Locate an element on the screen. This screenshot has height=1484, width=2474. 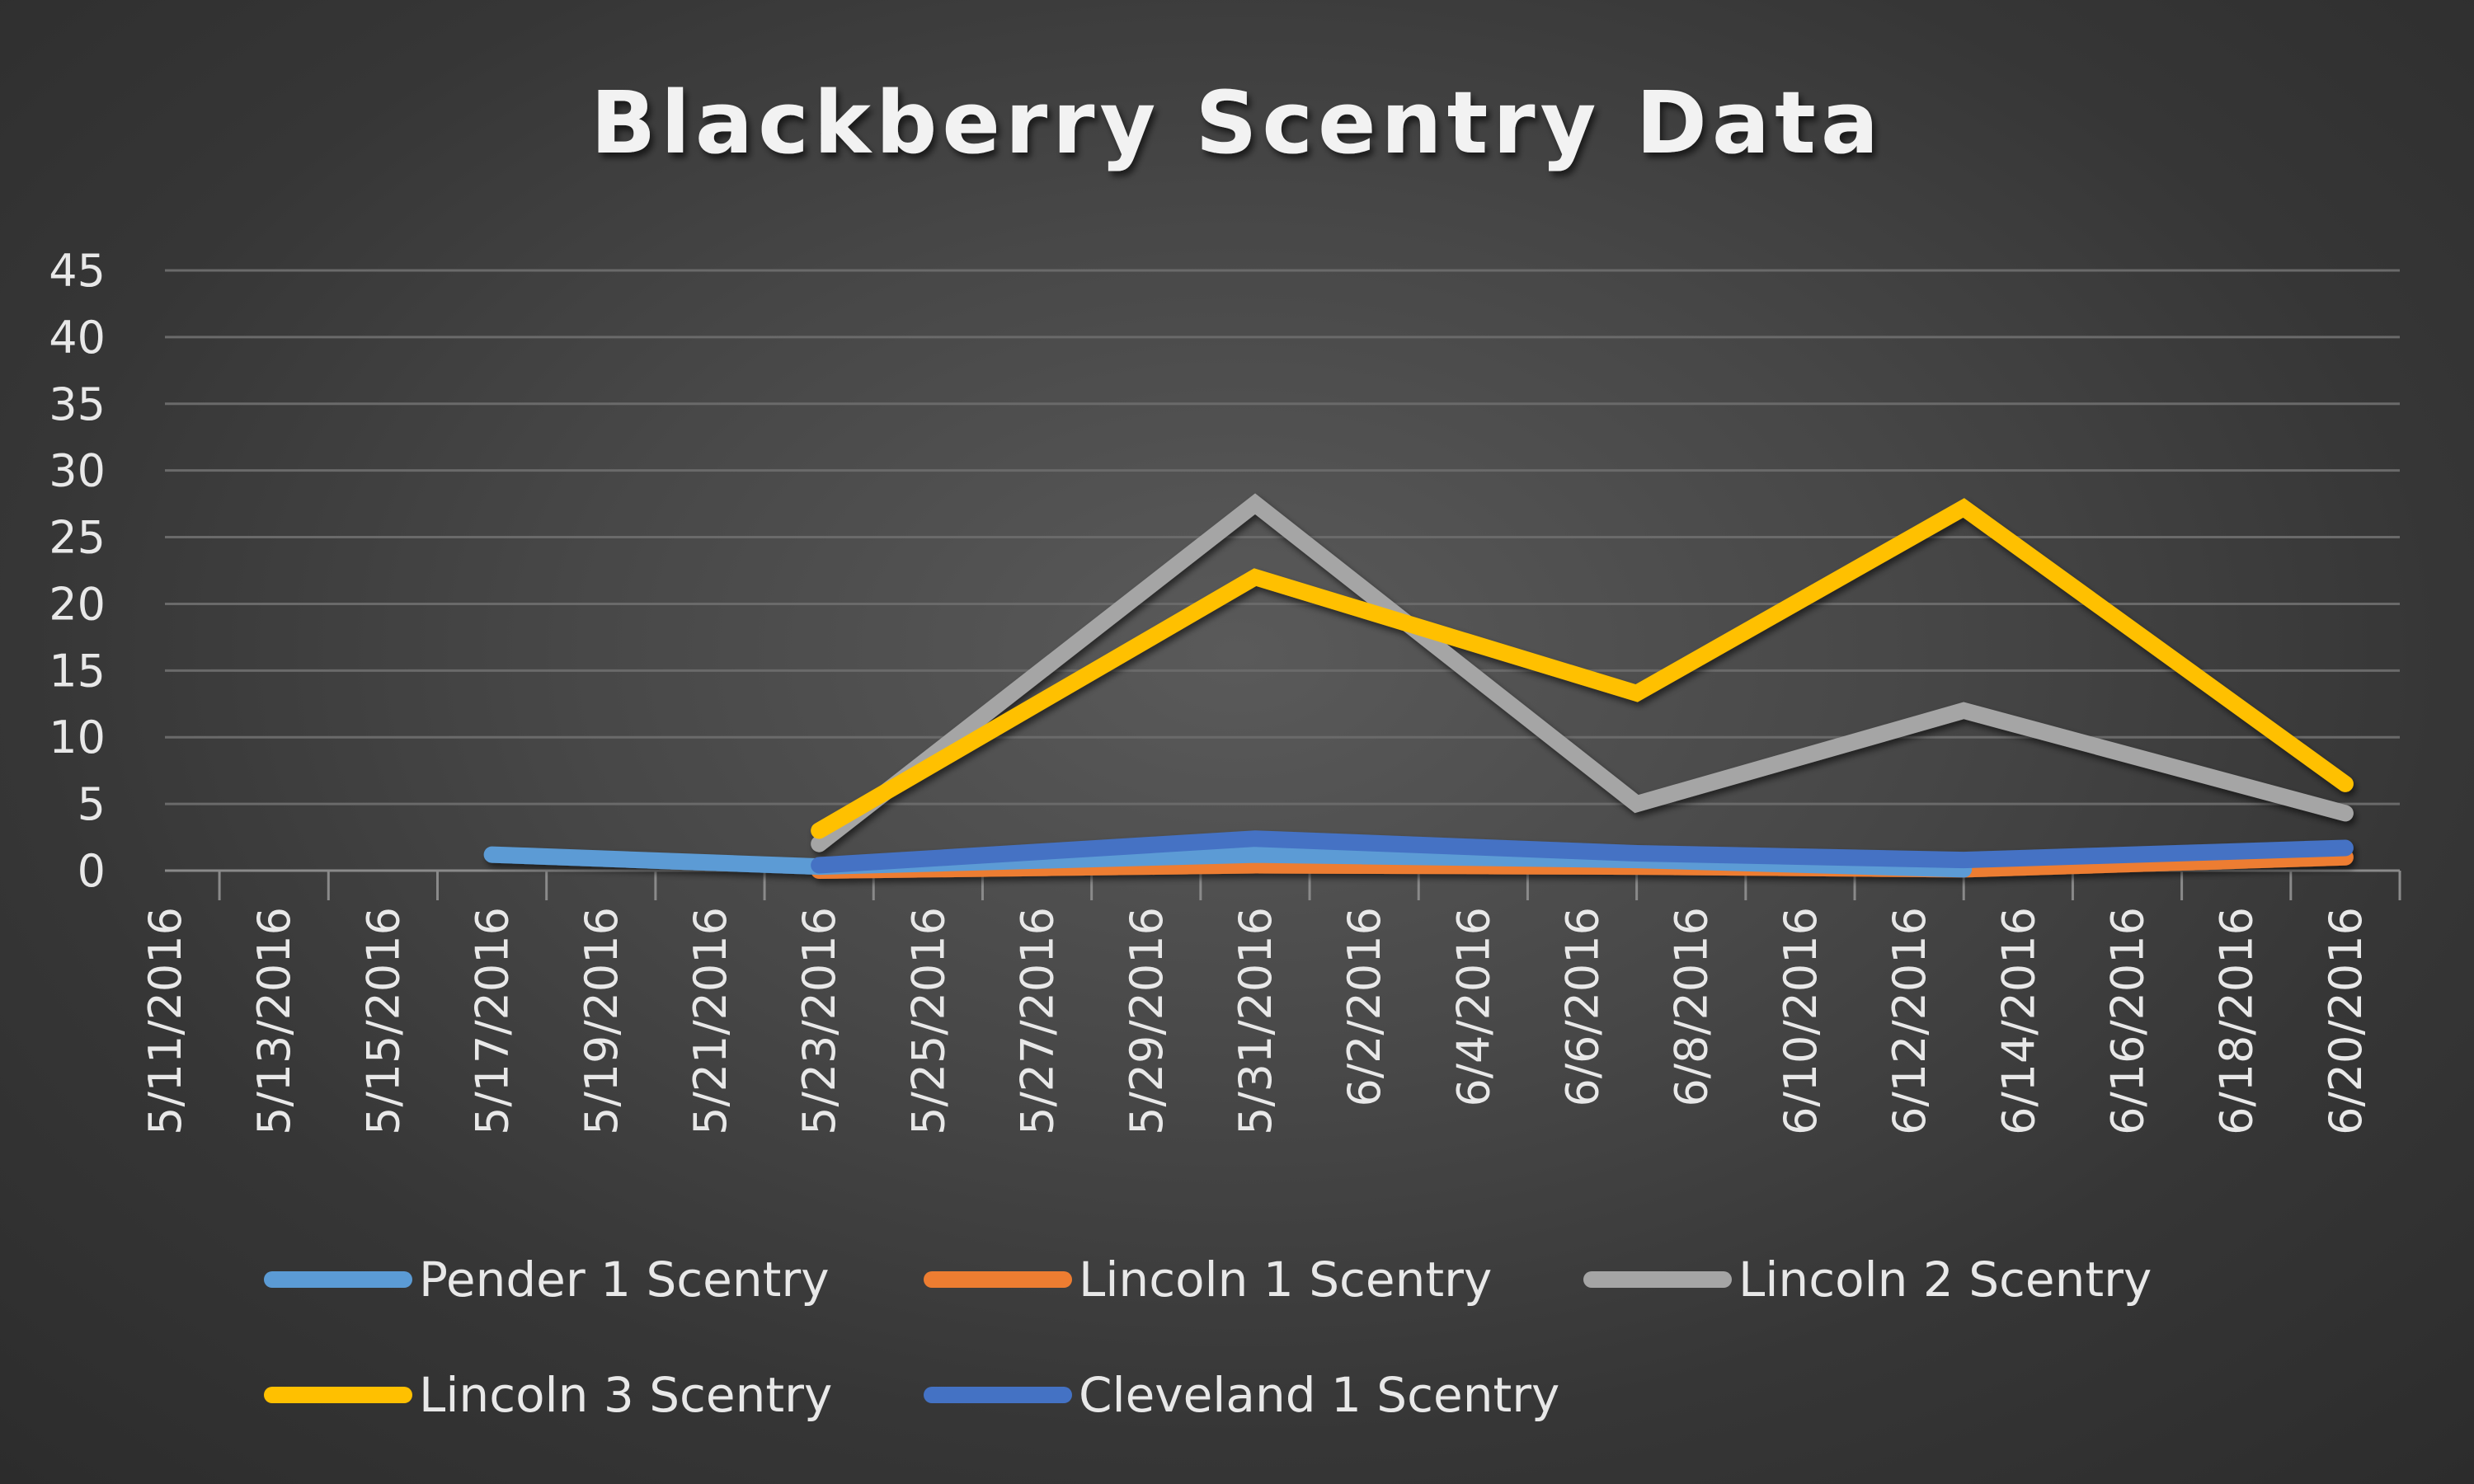
y-tick-label: 35 is located at coordinates (77, 404).